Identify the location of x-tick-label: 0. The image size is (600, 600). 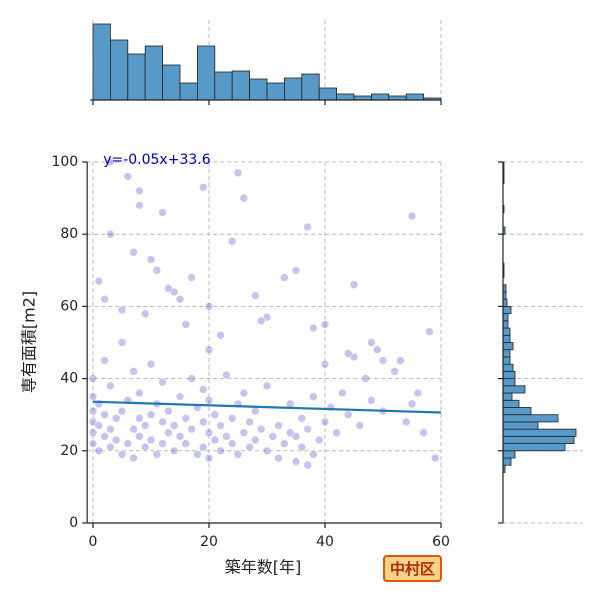
(93, 542).